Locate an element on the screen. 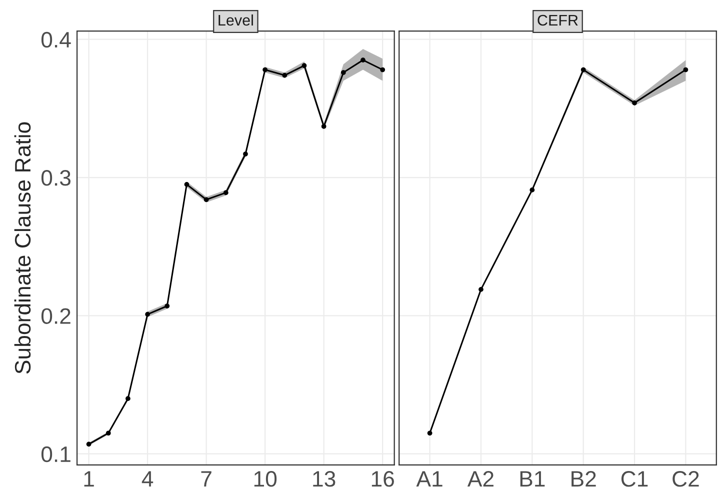 This screenshot has width=720, height=493. x-tick-label: 4 is located at coordinates (148, 479).